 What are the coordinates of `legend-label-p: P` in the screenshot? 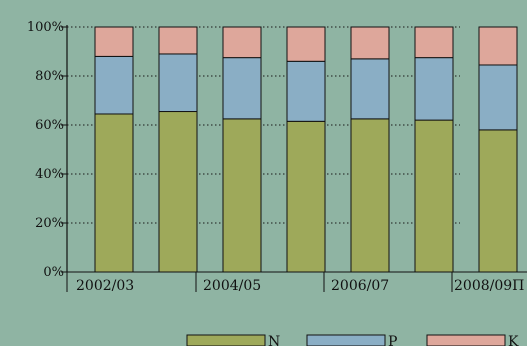 It's located at (392, 340).